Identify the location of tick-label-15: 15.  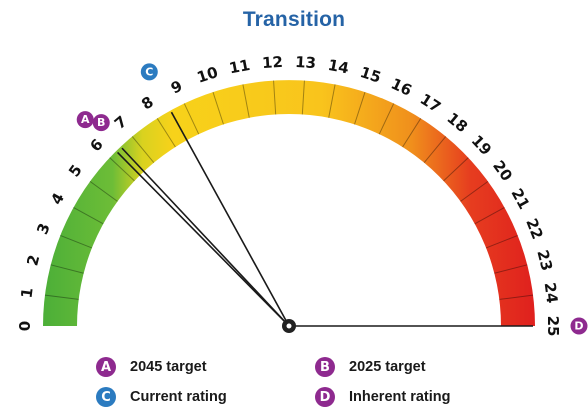
(370, 75).